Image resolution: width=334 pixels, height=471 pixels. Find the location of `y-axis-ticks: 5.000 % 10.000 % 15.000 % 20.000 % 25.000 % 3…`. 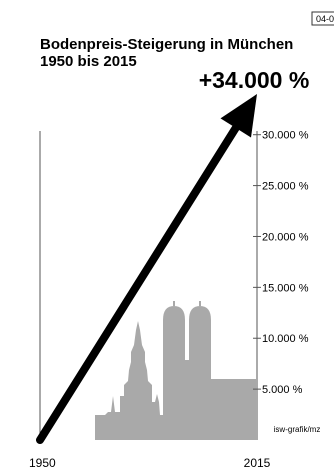

y-axis-ticks: 5.000 % 10.000 % 15.000 % 20.000 % 25.000 % 3… is located at coordinates (281, 263).